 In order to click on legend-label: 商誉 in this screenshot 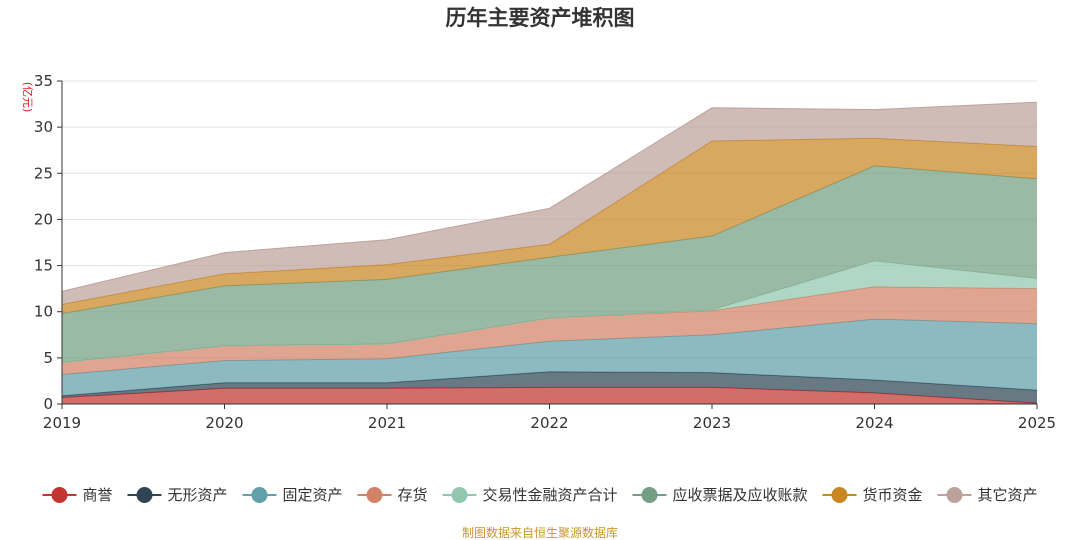, I will do `click(98, 495)`.